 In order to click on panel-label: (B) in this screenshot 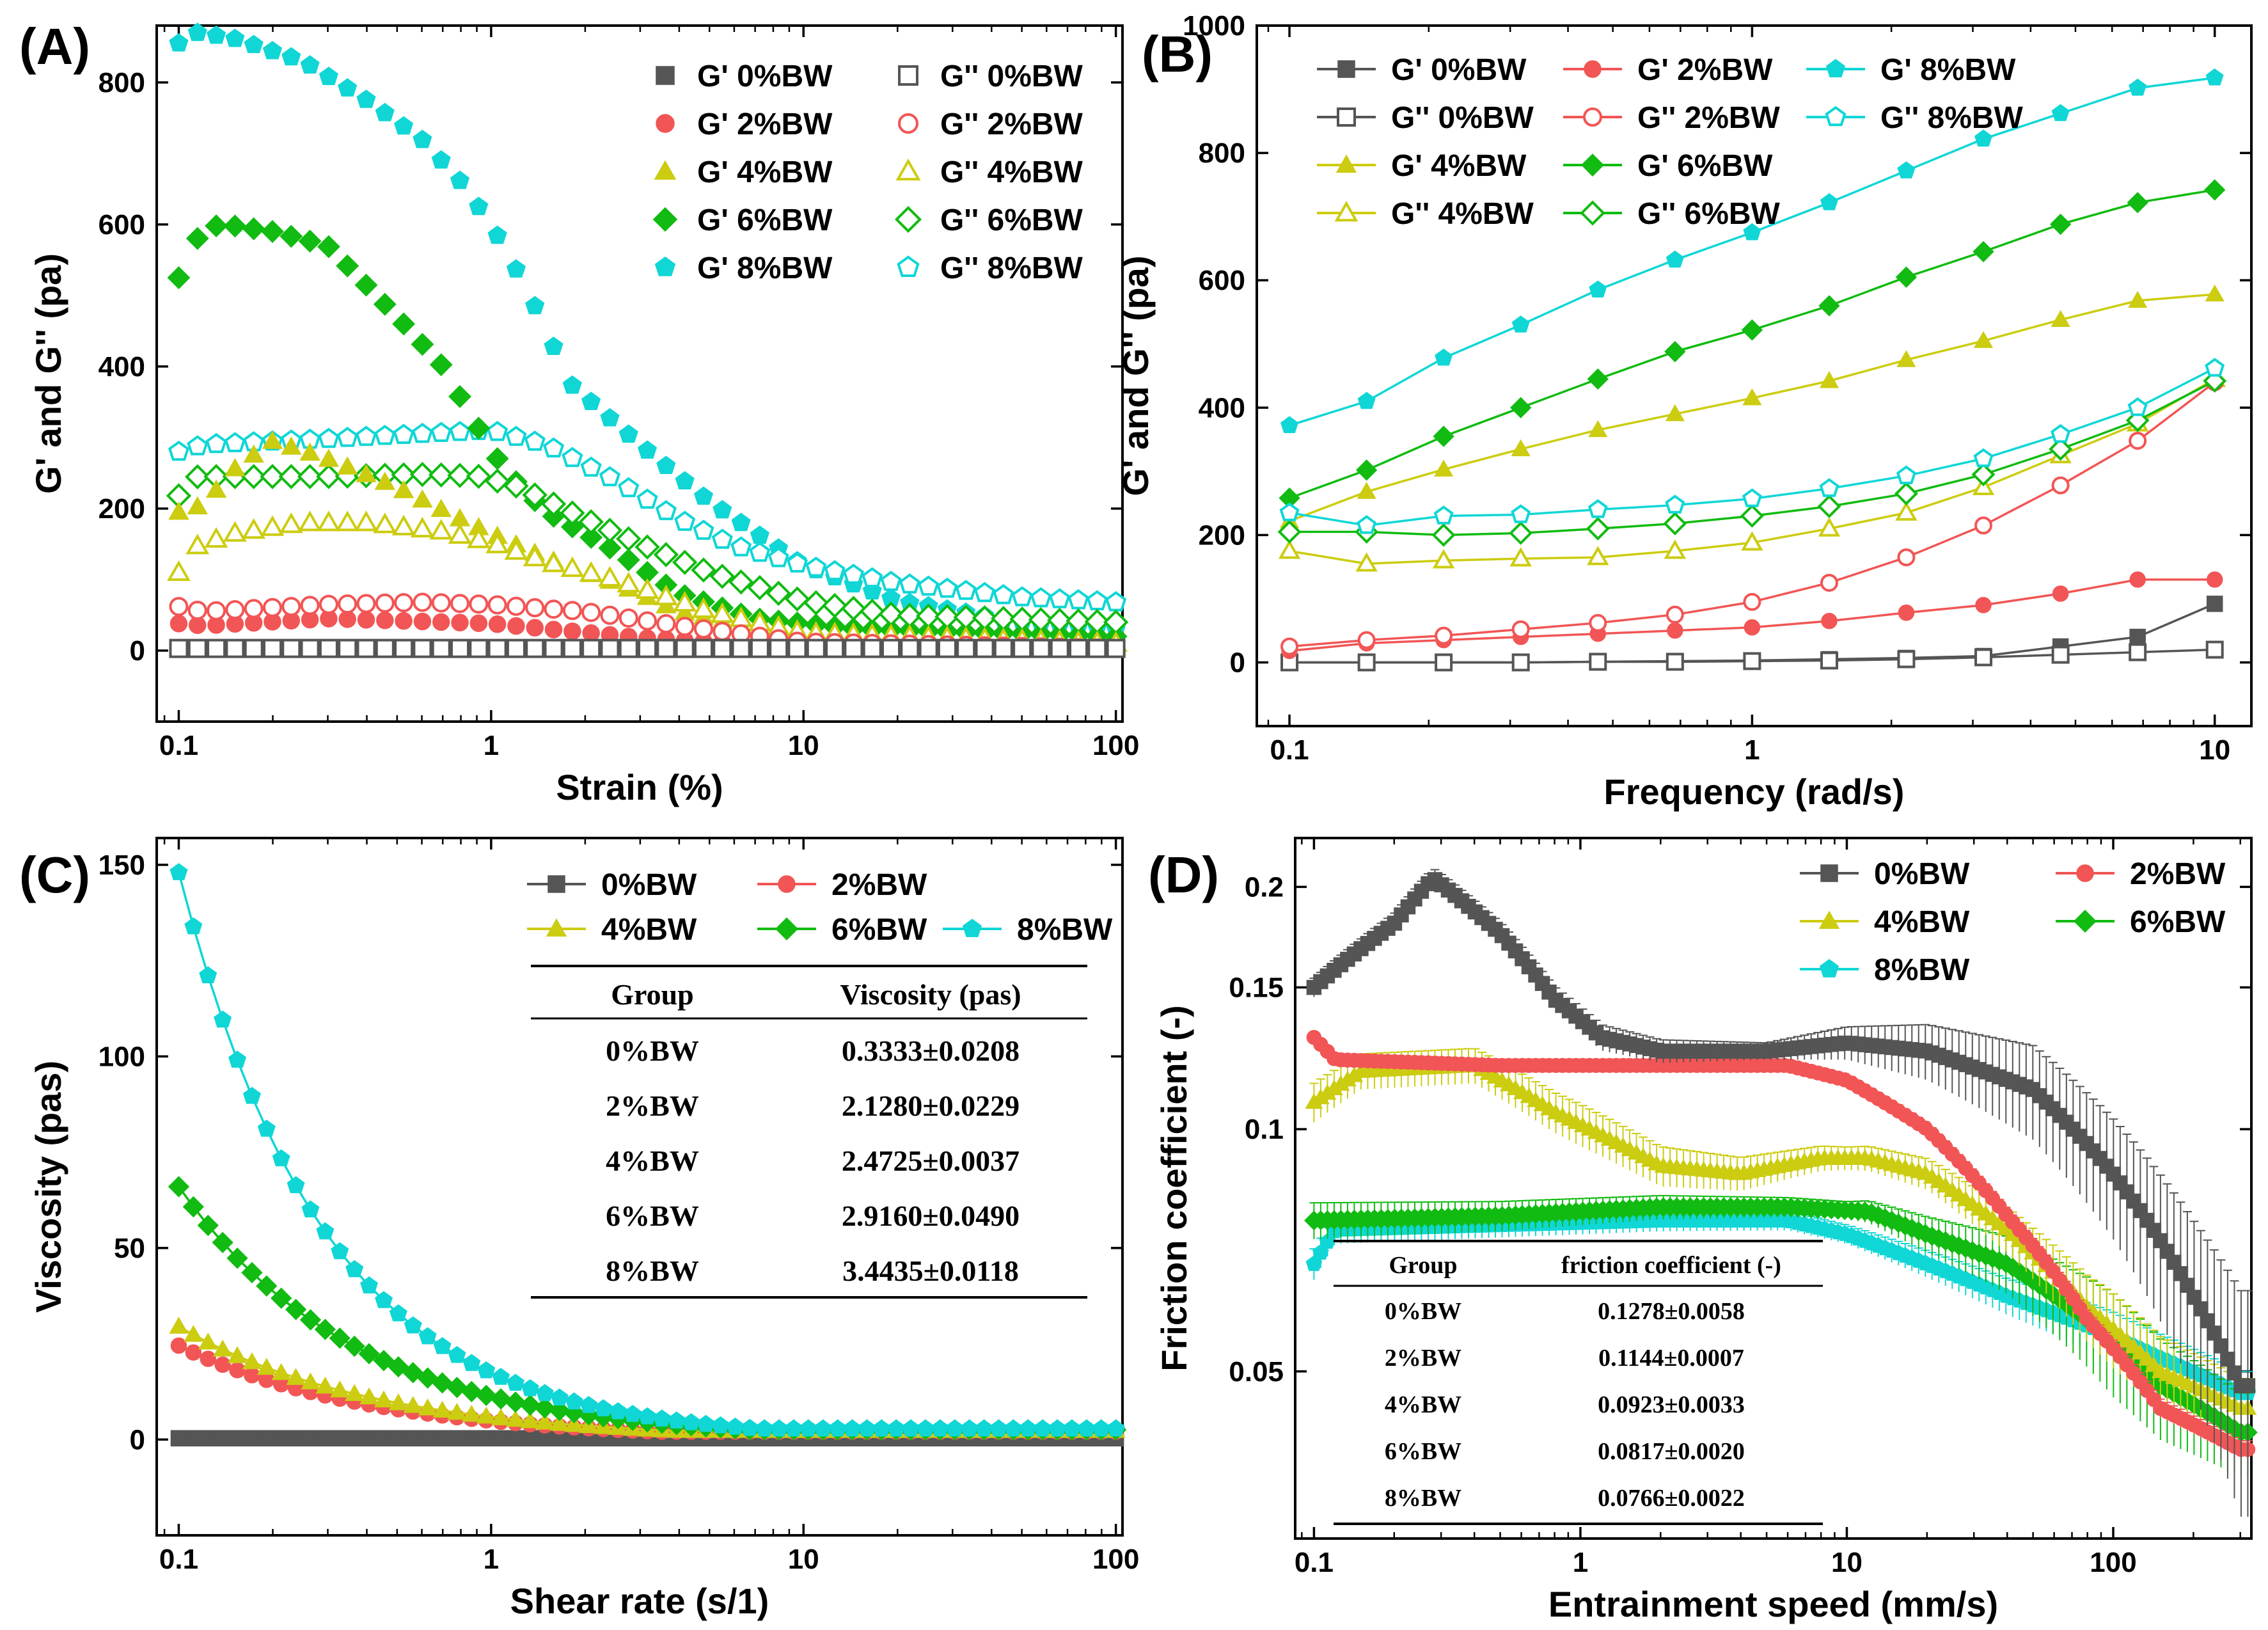, I will do `click(1177, 55)`.